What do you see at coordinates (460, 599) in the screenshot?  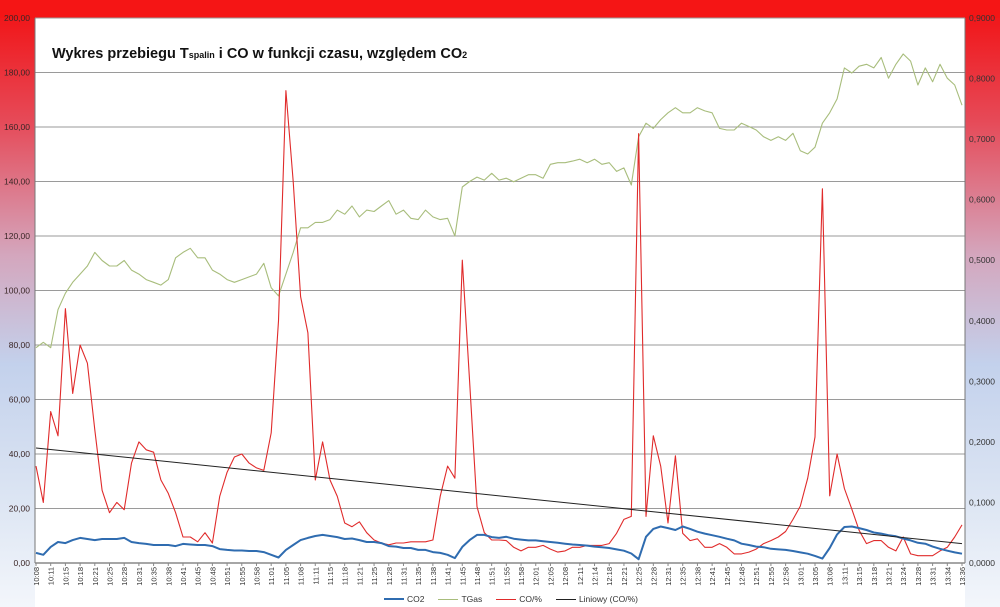 I see `legend-item-tgas: TGas` at bounding box center [460, 599].